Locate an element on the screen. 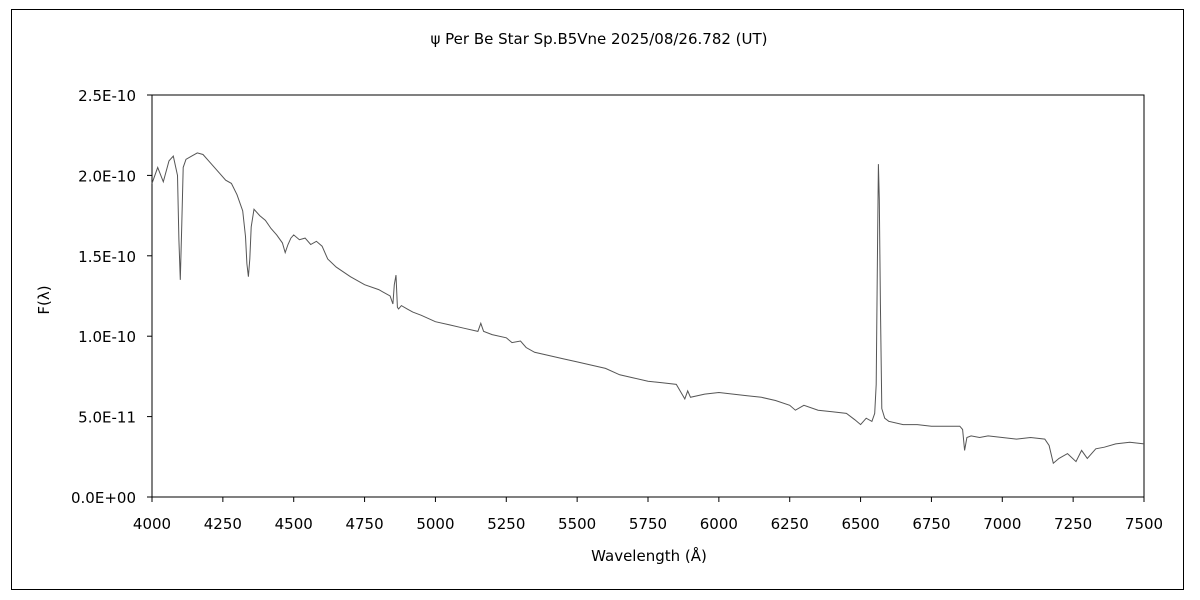 Image resolution: width=1200 pixels, height=600 pixels. y-tick-label: 1.0E-10 is located at coordinates (107, 337).